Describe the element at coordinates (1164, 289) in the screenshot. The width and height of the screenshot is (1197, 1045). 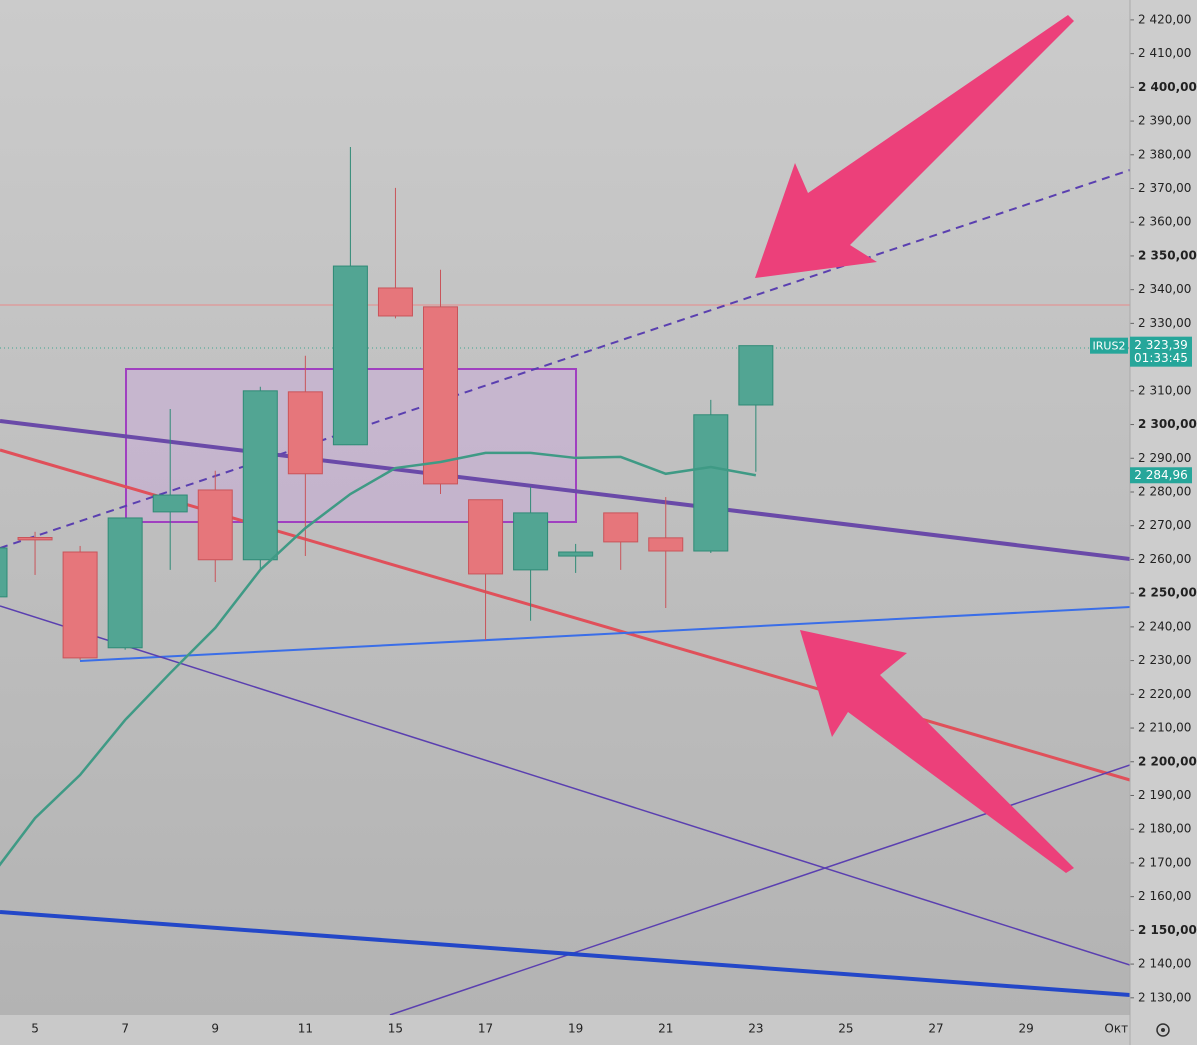
I see `y-tick-label: 2 340,00` at that location.